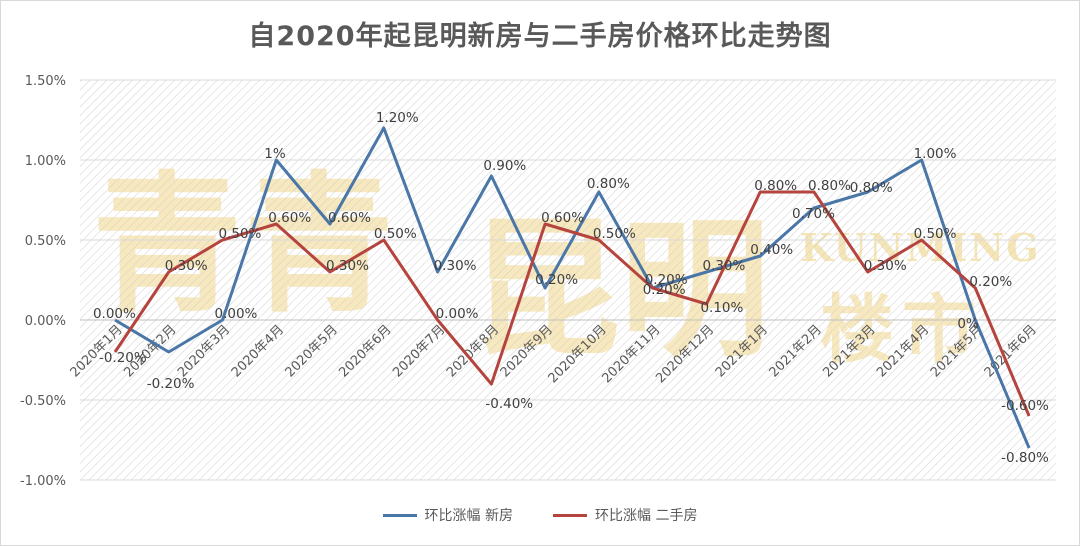 This screenshot has width=1080, height=546. What do you see at coordinates (468, 516) in the screenshot?
I see `legend-label-new-house: 环比涨幅 新房` at bounding box center [468, 516].